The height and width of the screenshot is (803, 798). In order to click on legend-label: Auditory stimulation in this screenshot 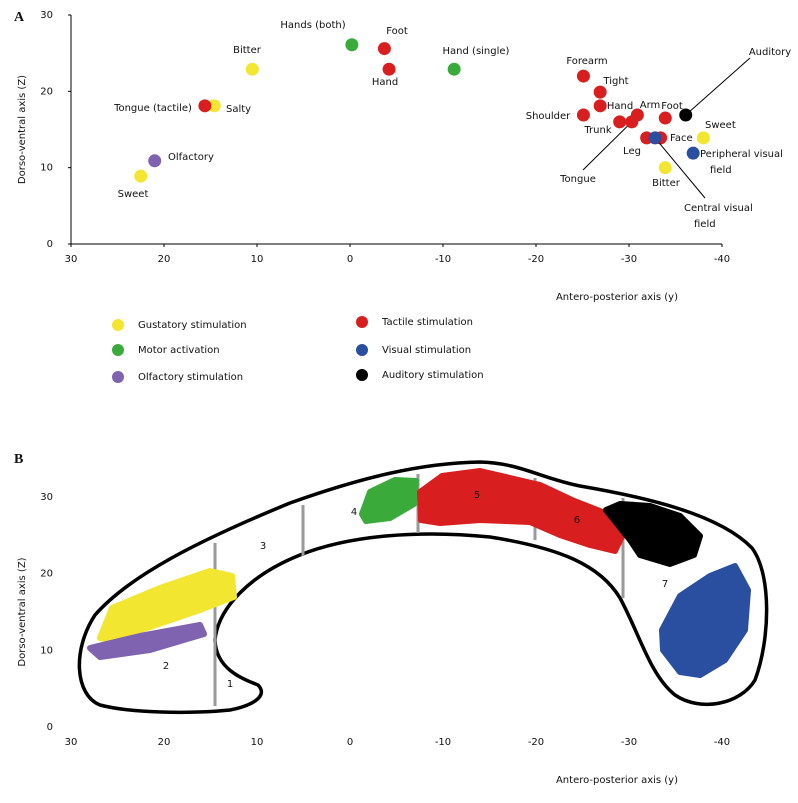, I will do `click(433, 375)`.